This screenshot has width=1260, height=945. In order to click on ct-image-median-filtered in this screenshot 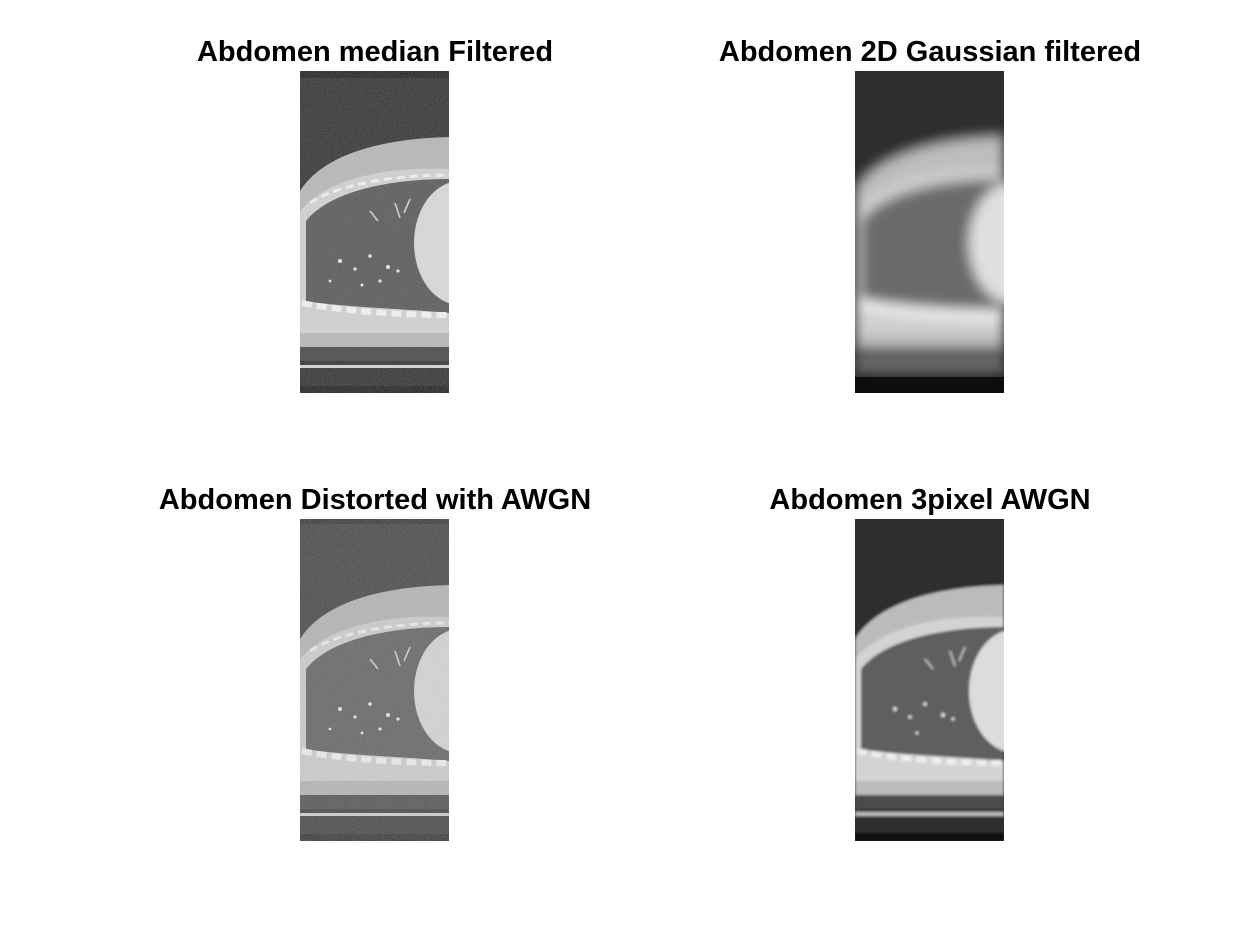, I will do `click(374, 232)`.